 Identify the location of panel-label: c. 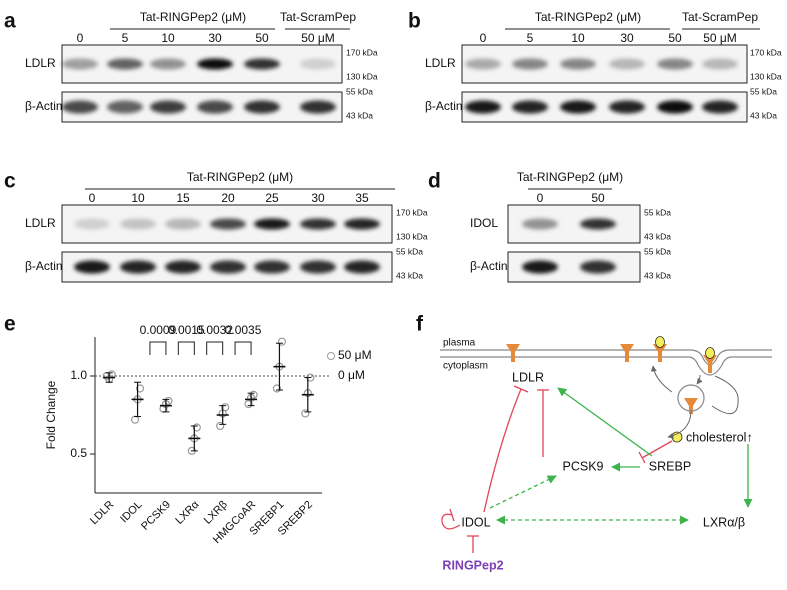
(10, 181).